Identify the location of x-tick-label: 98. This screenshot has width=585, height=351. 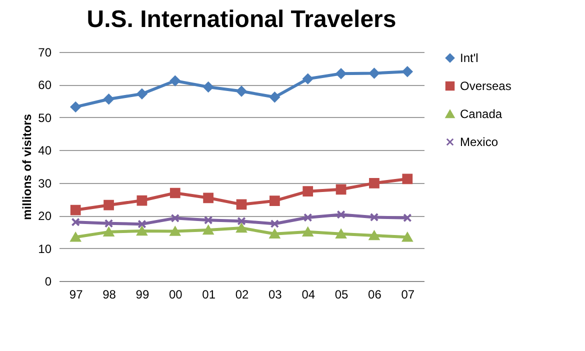
(109, 295).